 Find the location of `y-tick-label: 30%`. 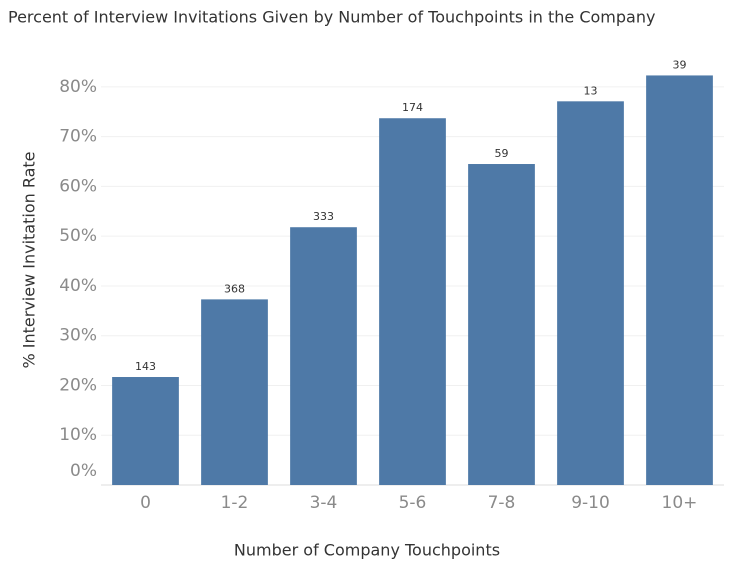

y-tick-label: 30% is located at coordinates (78, 336).